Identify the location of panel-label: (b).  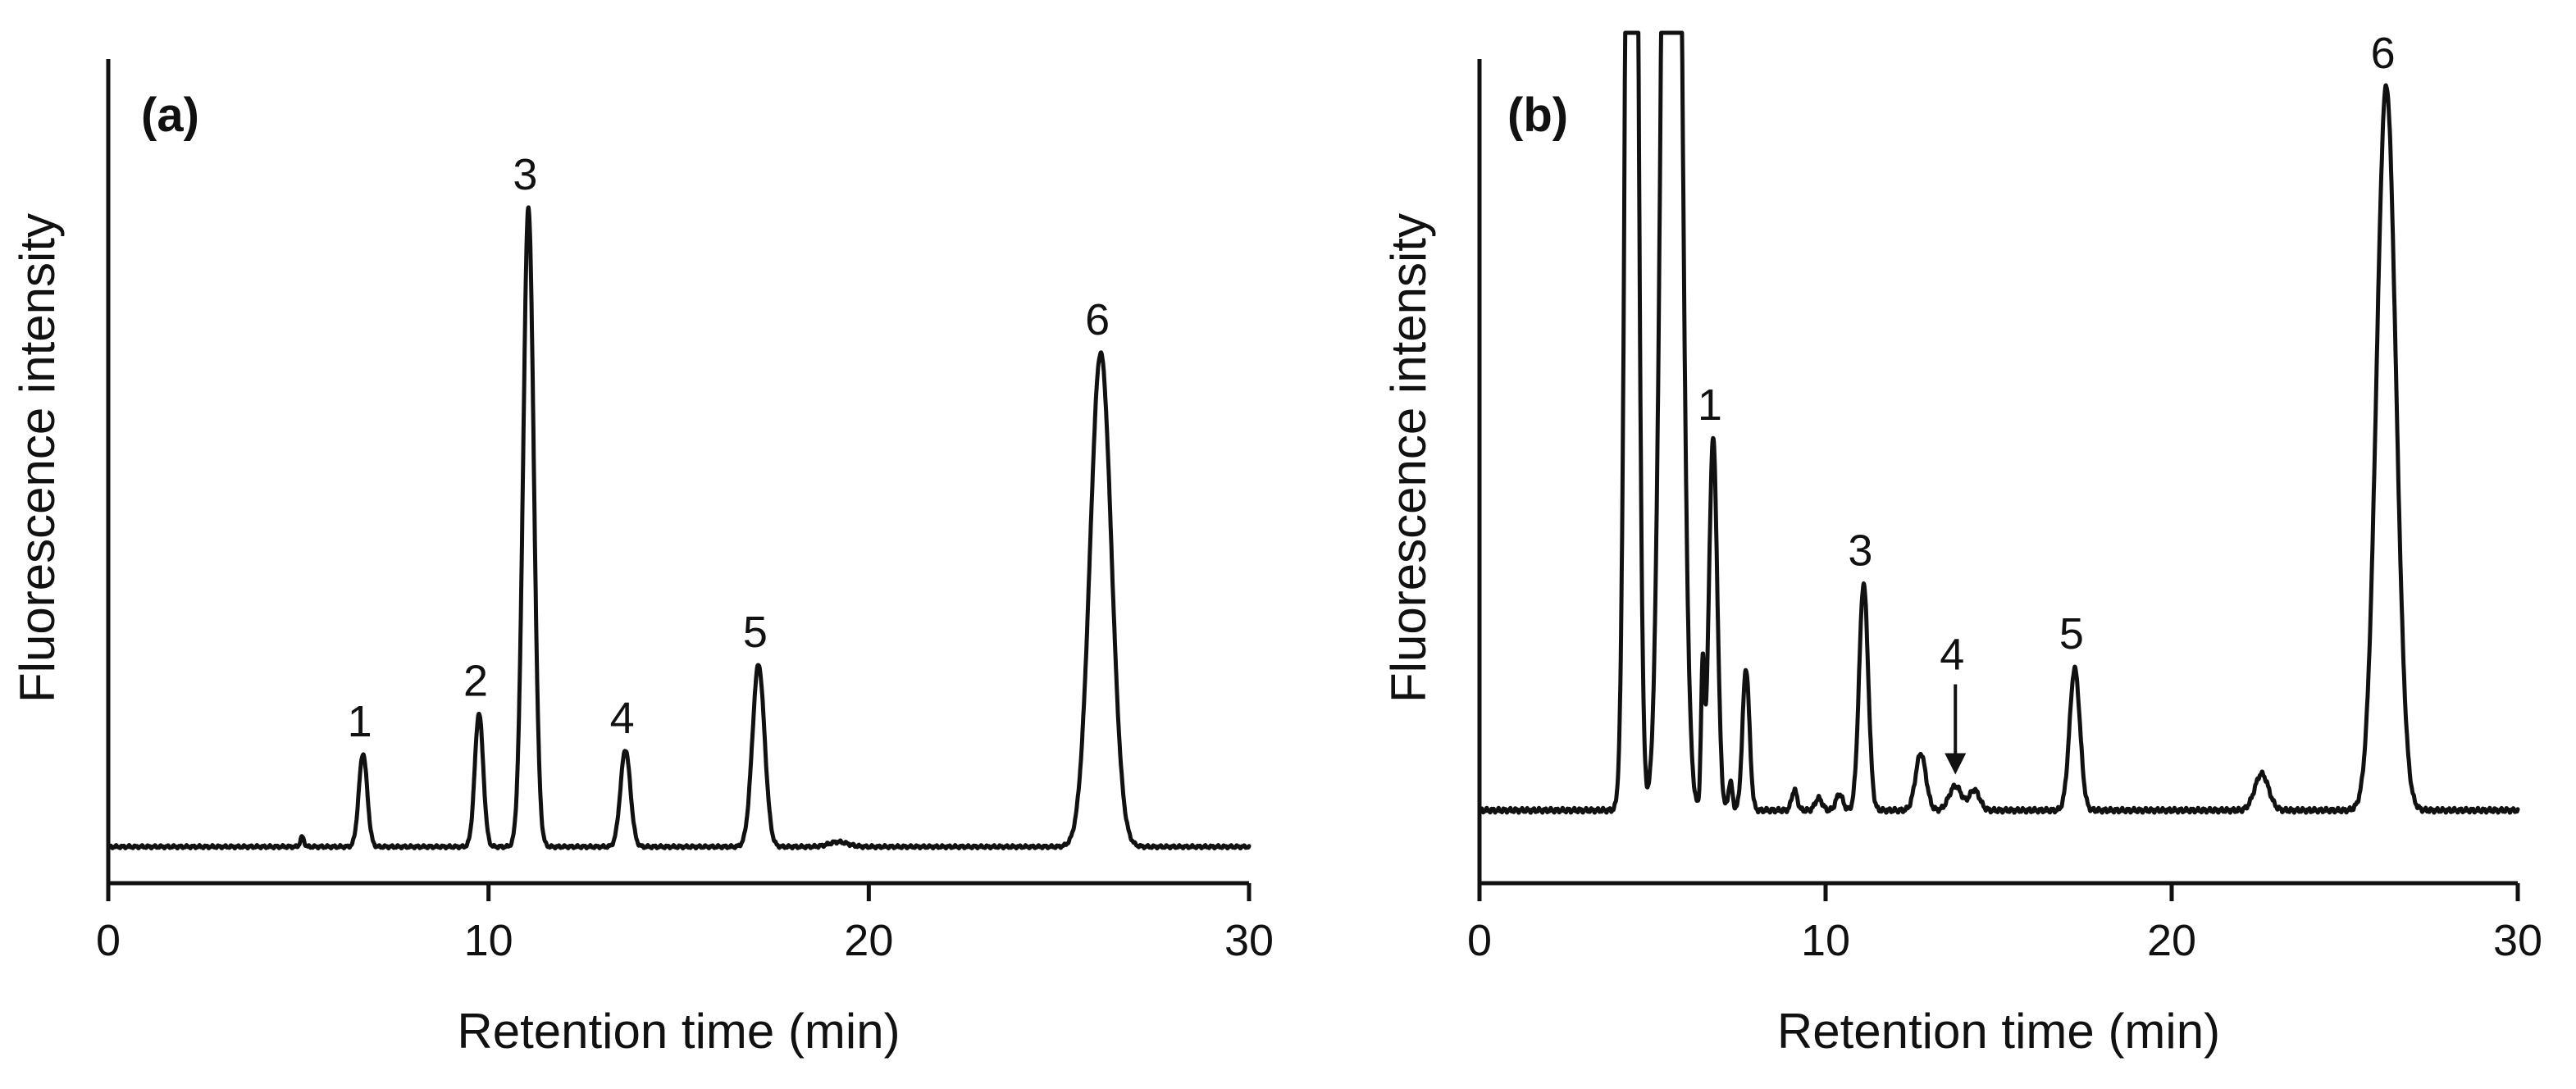
(1537, 115).